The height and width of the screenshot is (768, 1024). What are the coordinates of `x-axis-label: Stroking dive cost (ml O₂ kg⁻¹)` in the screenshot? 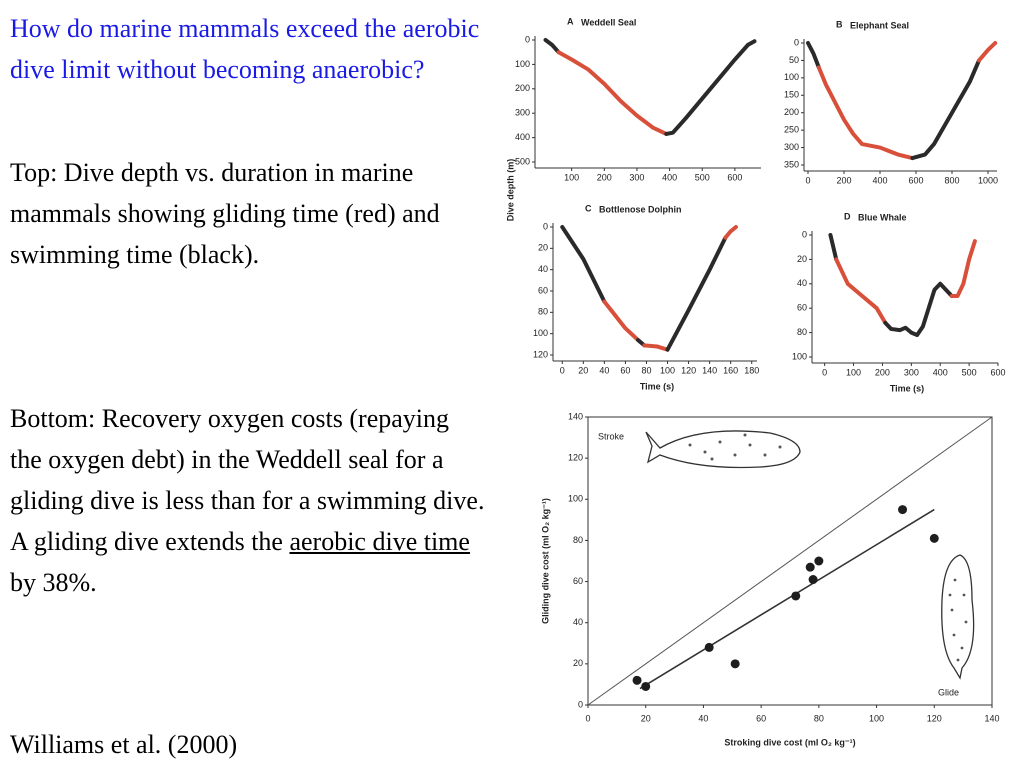 It's located at (789, 742).